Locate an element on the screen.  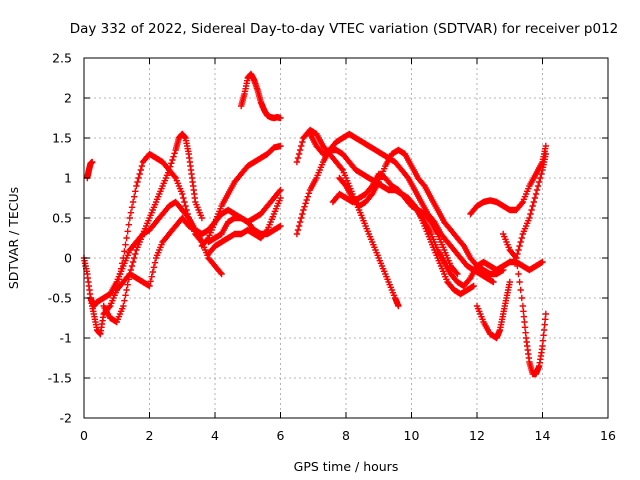
x-tick-label: 0 is located at coordinates (84, 435).